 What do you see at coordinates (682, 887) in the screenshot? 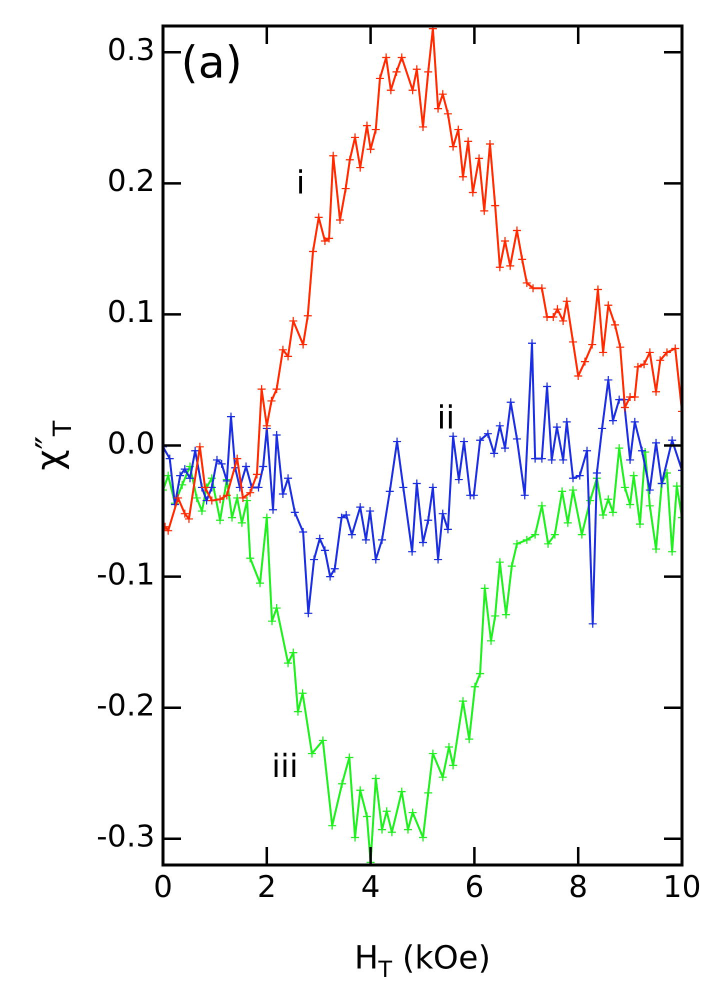
I see `x-tick-label: 10` at bounding box center [682, 887].